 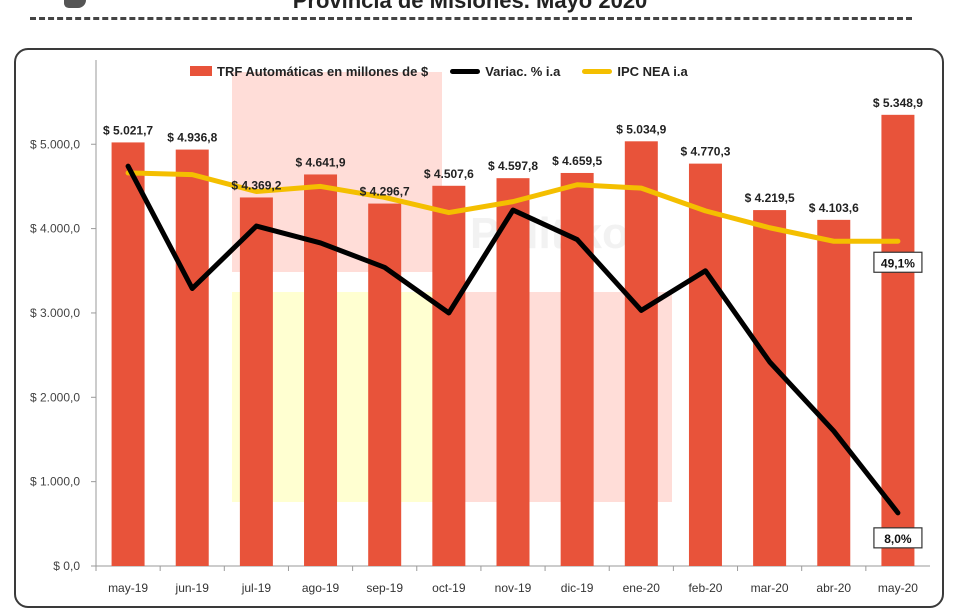 I want to click on ipc-line, so click(x=513, y=207).